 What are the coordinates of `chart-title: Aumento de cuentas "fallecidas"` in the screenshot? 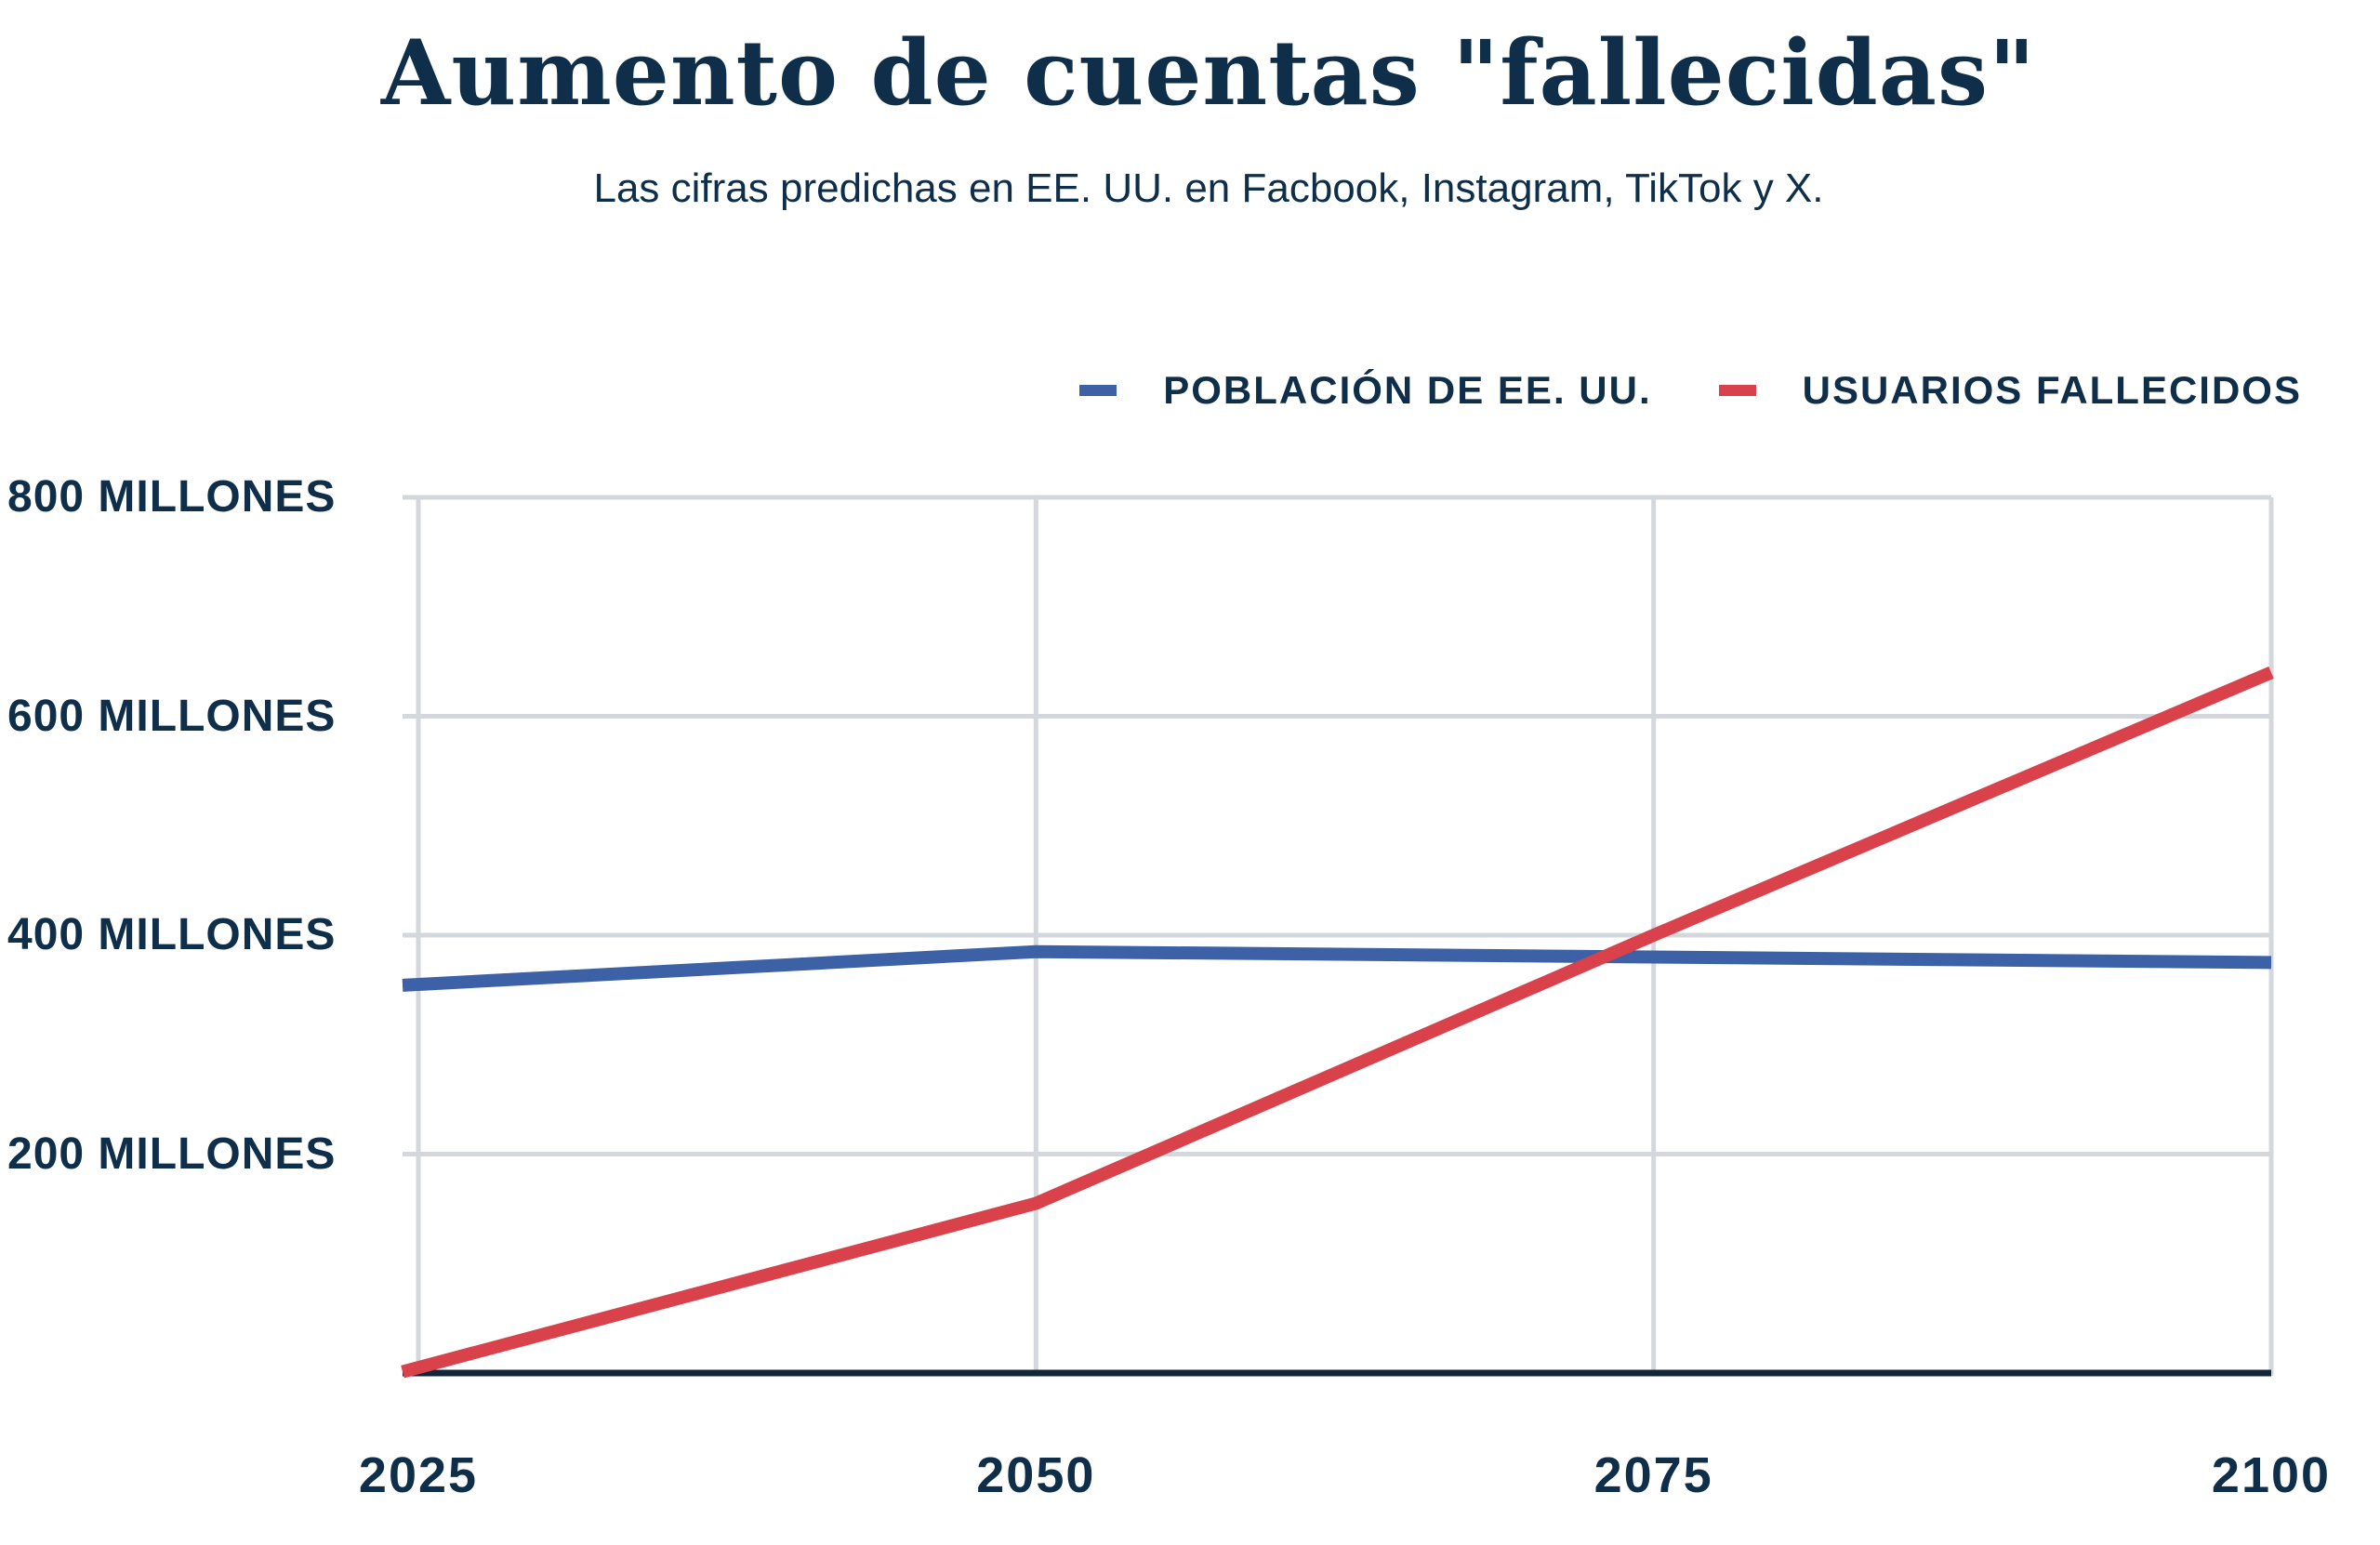 It's located at (1208, 72).